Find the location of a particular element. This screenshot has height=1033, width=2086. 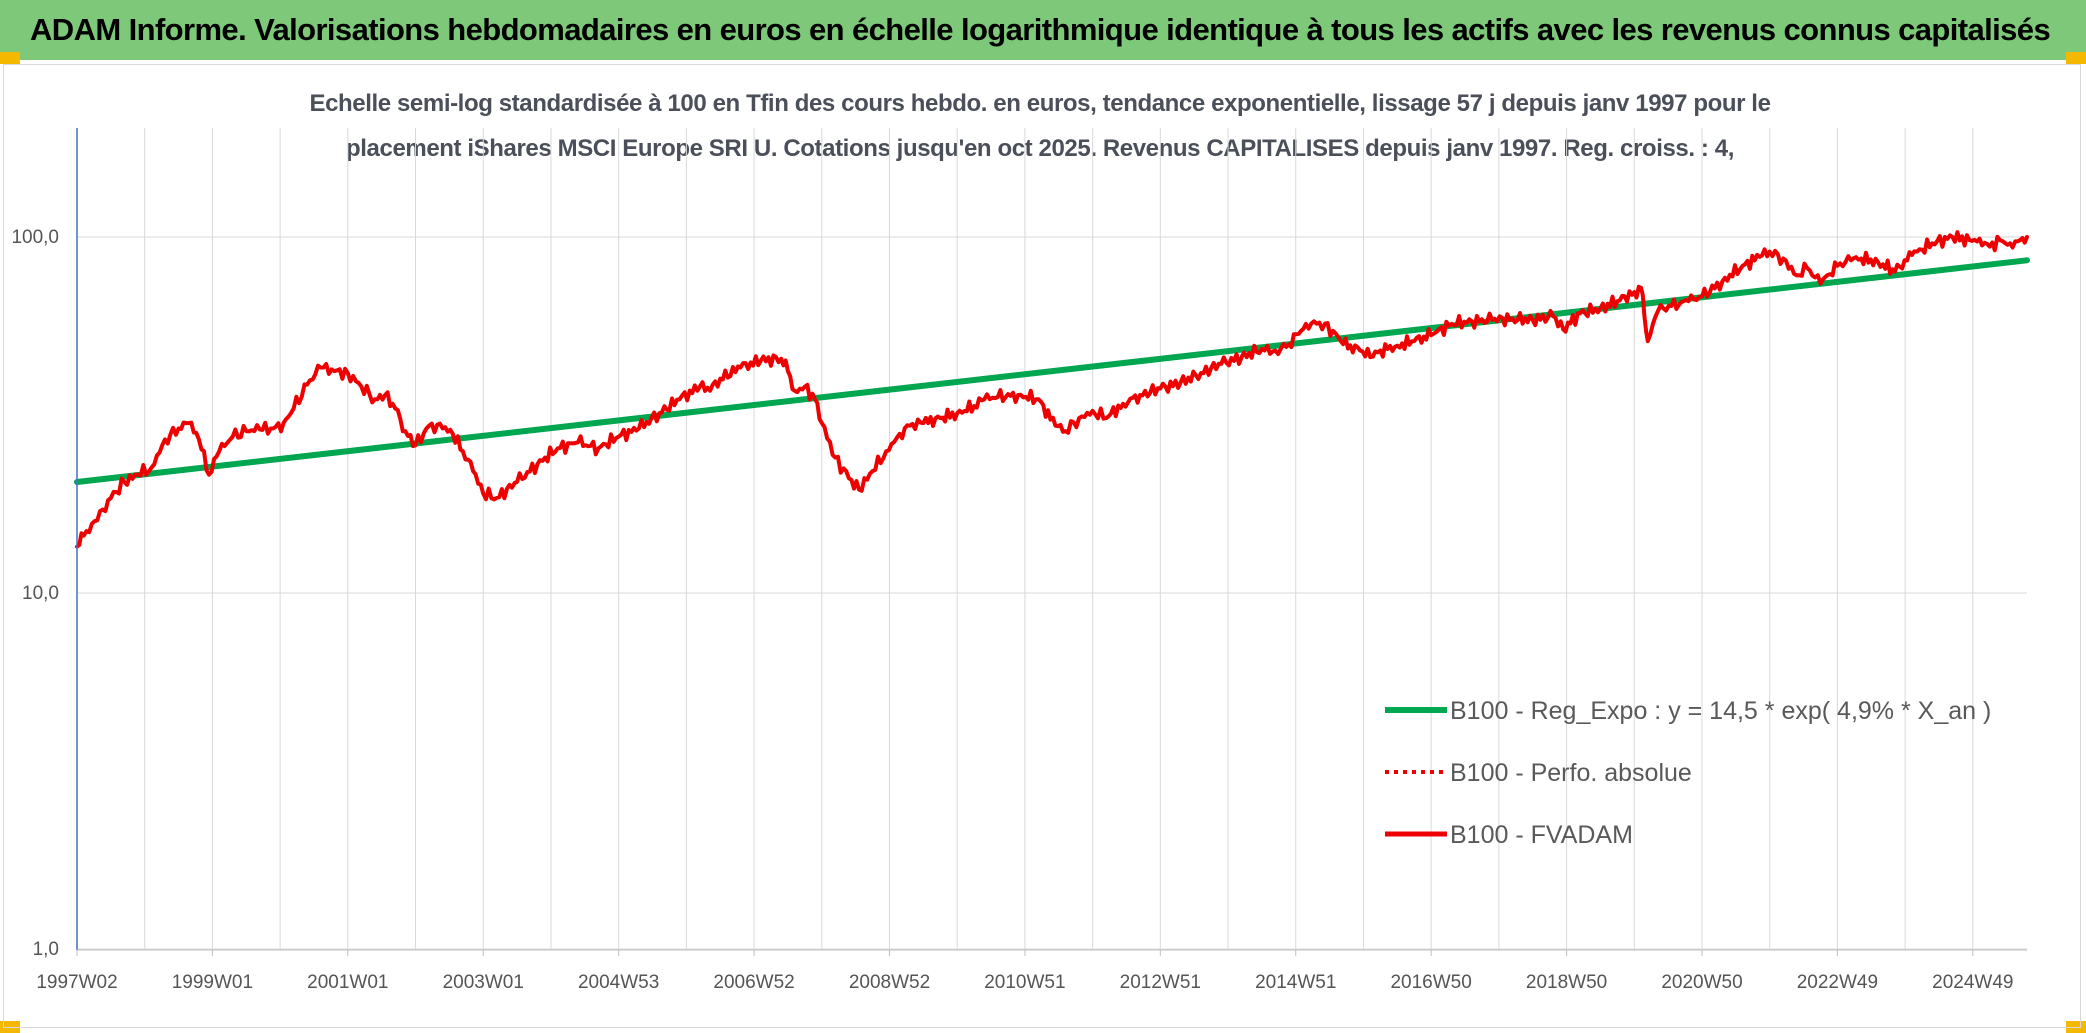

corner-marker-top-left is located at coordinates (10, 58).